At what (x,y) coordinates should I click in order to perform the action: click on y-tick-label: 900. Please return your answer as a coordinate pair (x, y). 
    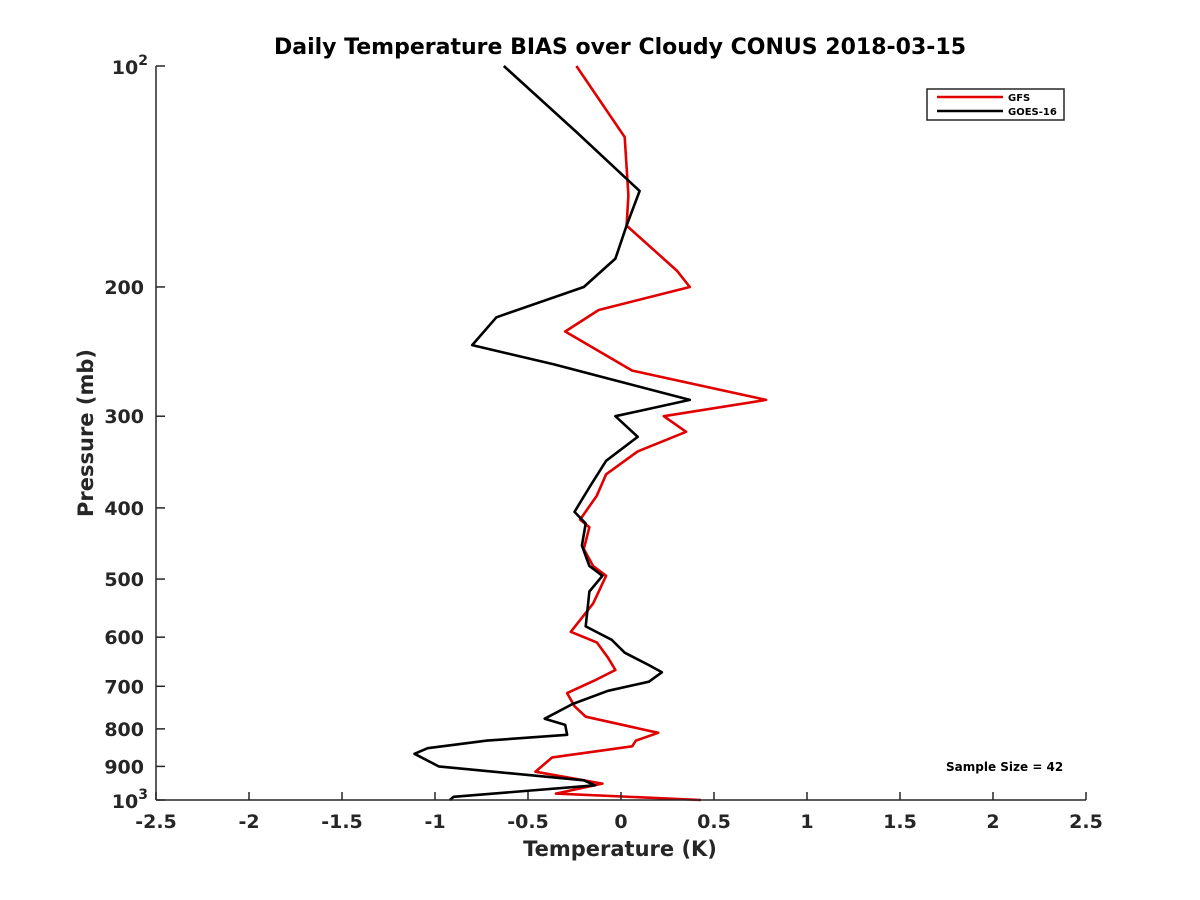
    Looking at the image, I should click on (124, 767).